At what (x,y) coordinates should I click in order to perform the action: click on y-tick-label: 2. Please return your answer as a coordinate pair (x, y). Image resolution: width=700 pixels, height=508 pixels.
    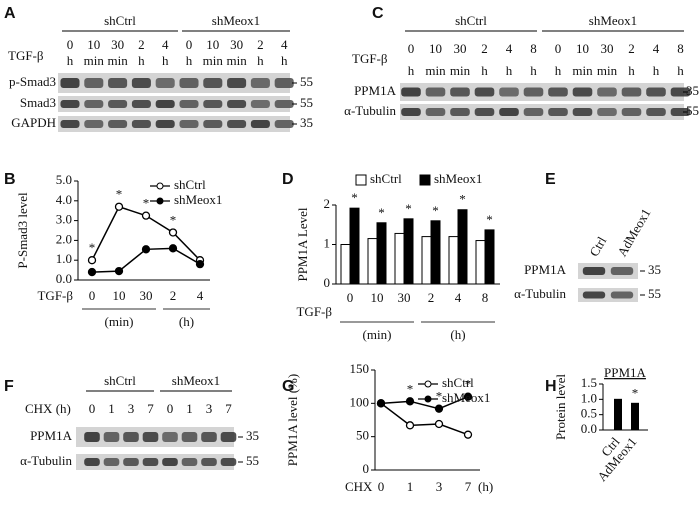
    Looking at the image, I should click on (327, 203).